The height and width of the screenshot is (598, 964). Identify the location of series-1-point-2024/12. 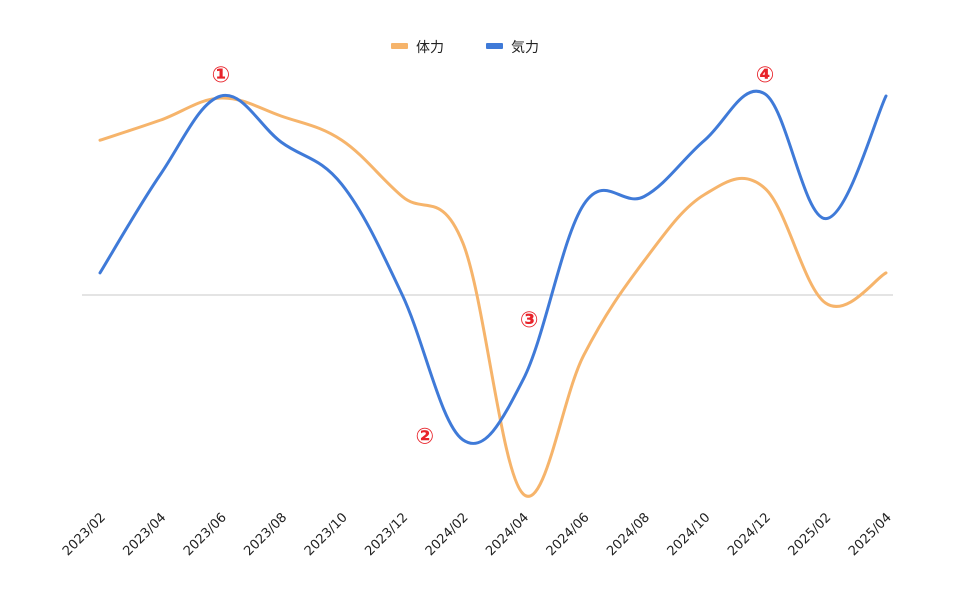
(765, 188).